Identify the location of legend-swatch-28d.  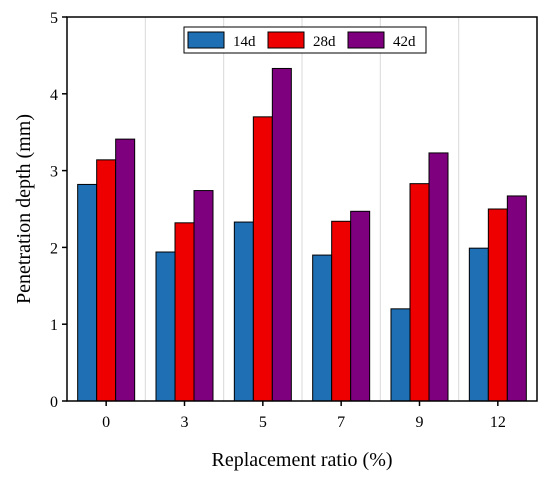
(286, 40).